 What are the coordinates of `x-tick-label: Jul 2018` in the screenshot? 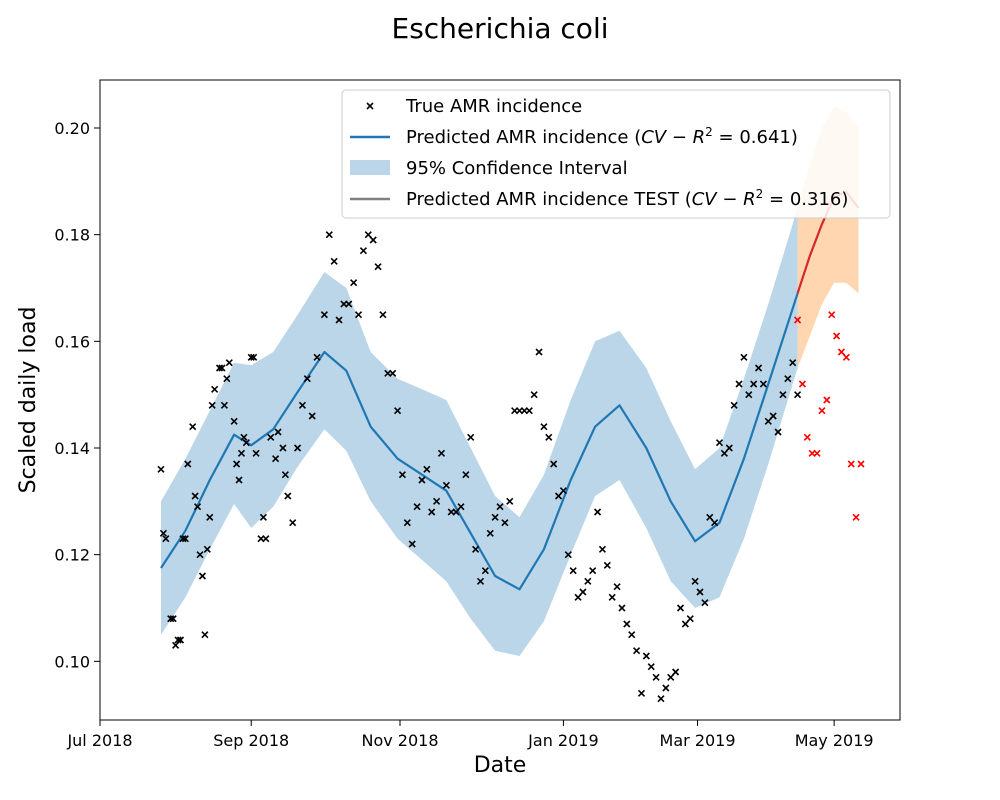 It's located at (99, 740).